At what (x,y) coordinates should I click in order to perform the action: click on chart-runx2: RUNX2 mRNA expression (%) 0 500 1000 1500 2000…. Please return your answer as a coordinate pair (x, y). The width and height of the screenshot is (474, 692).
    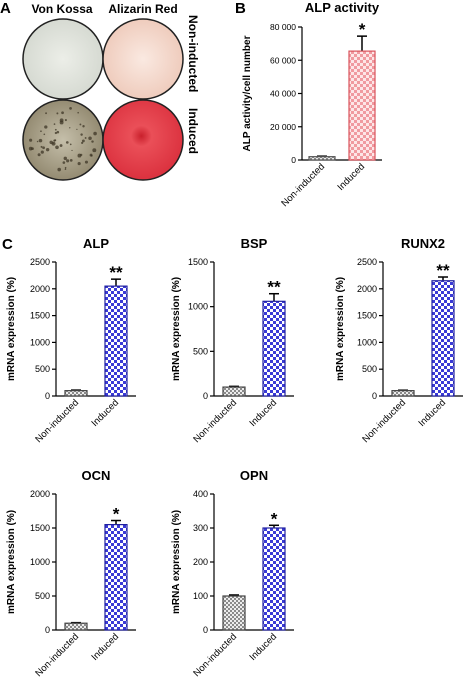
    Looking at the image, I should click on (399, 340).